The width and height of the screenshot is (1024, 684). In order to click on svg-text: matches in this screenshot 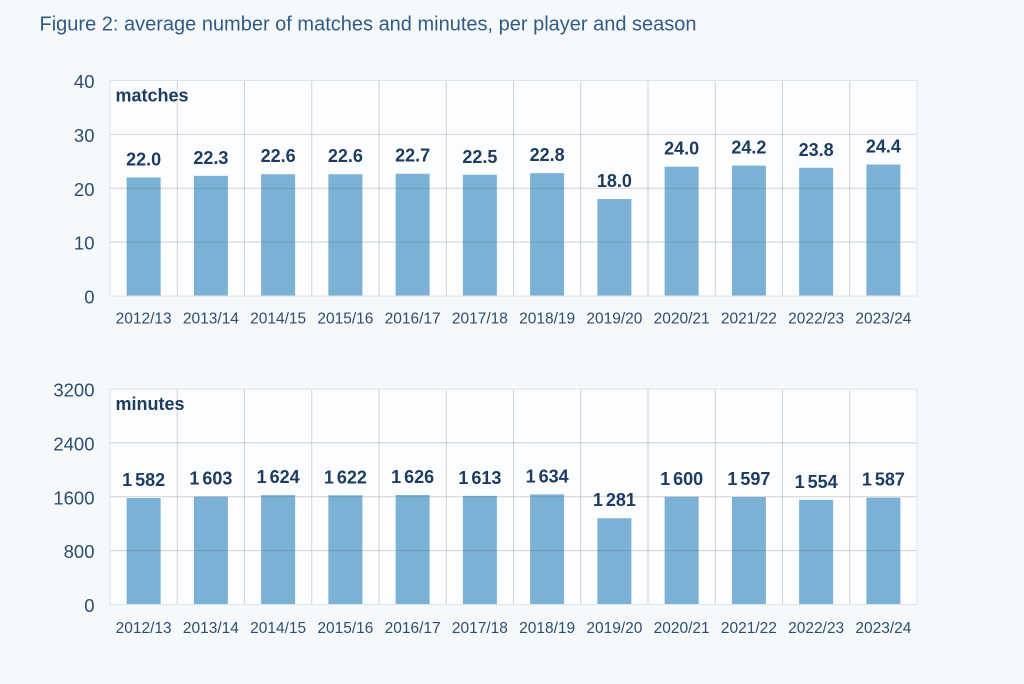, I will do `click(152, 96)`.